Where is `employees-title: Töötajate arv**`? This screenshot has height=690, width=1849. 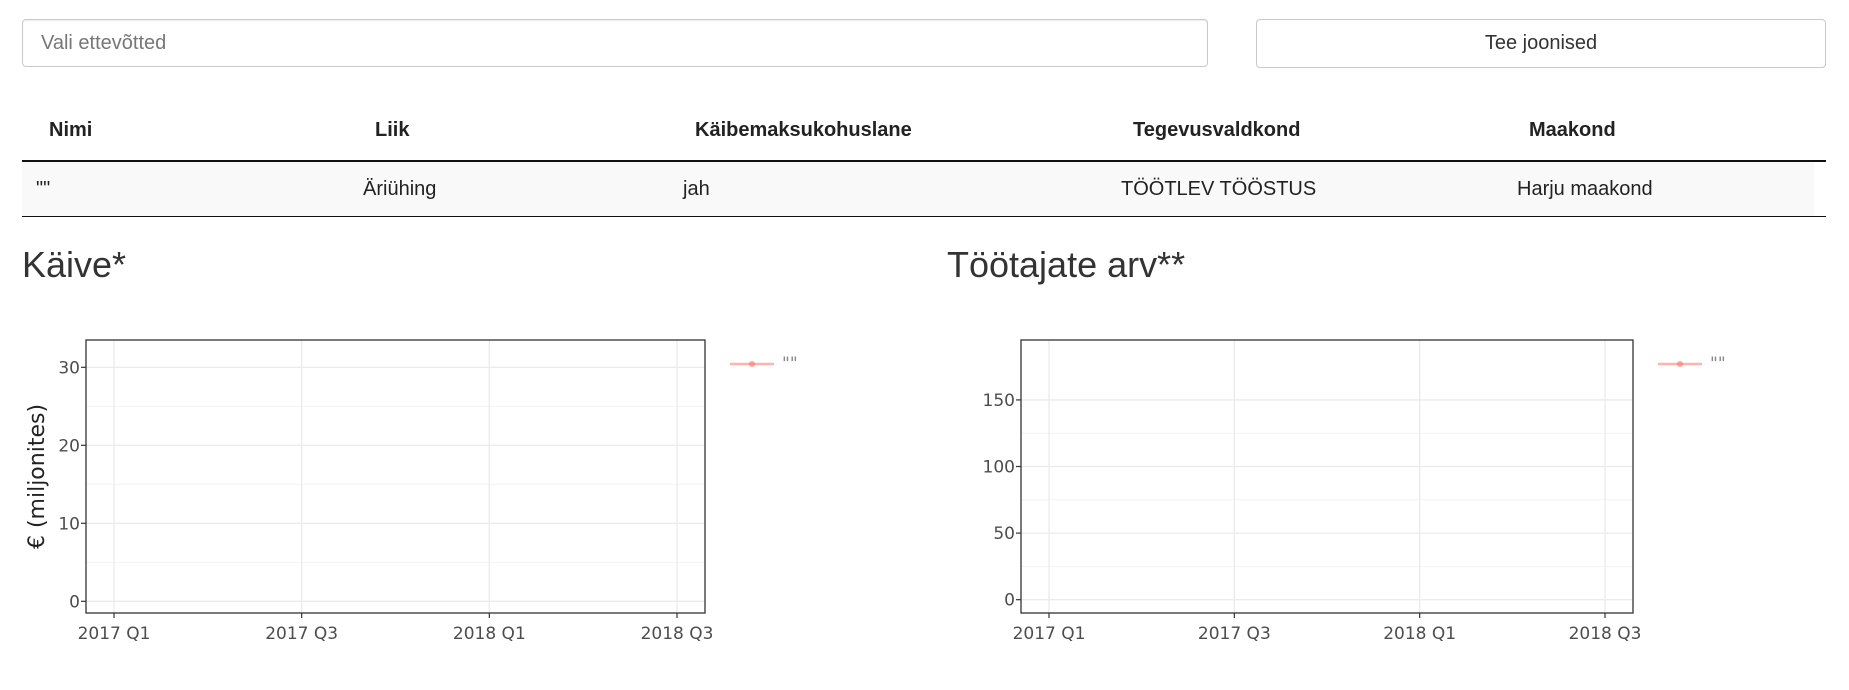
employees-title: Töötajate arv** is located at coordinates (1066, 264).